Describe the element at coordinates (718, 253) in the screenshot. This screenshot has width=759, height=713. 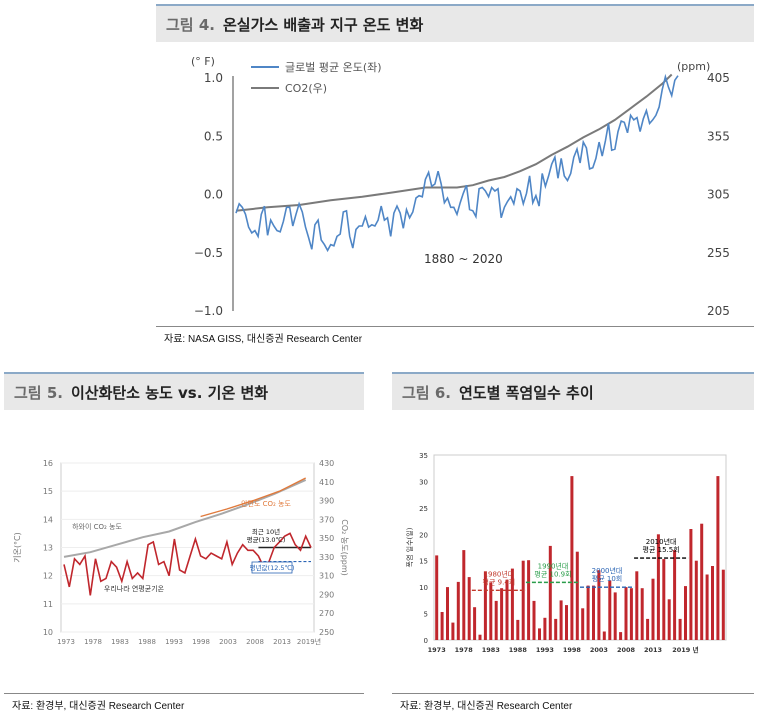
I see `fig4-ytick-right: 255` at that location.